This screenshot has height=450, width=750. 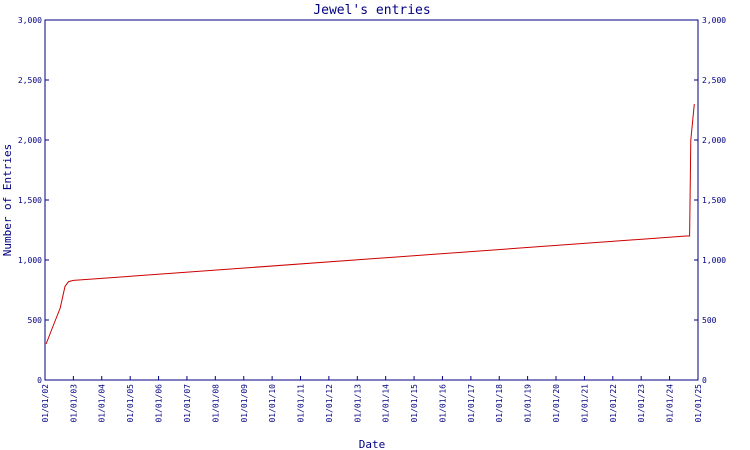 What do you see at coordinates (300, 403) in the screenshot?
I see `x-tick-label: 01/01/11` at bounding box center [300, 403].